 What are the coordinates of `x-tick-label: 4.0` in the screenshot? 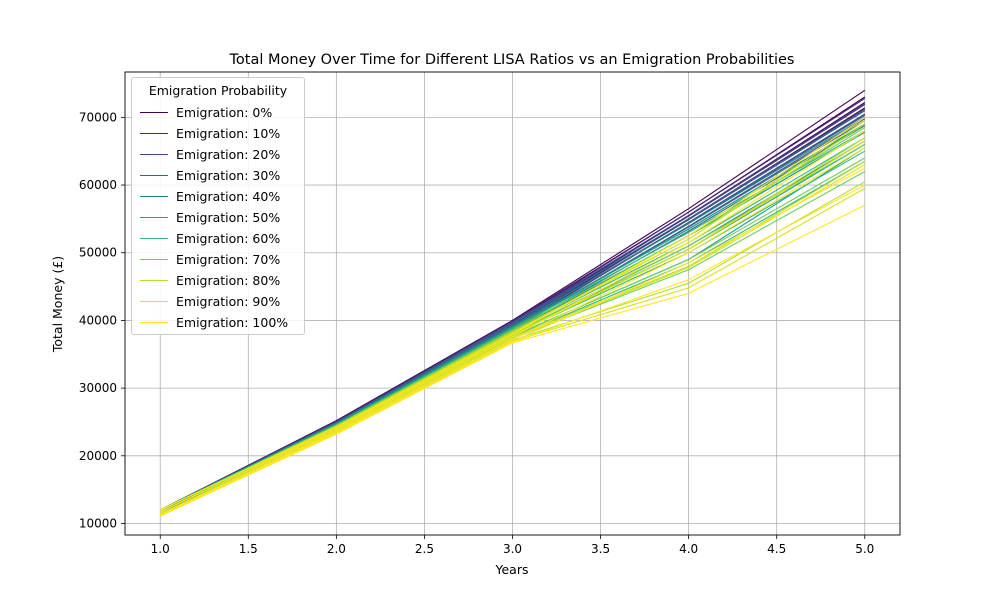 It's located at (688, 549).